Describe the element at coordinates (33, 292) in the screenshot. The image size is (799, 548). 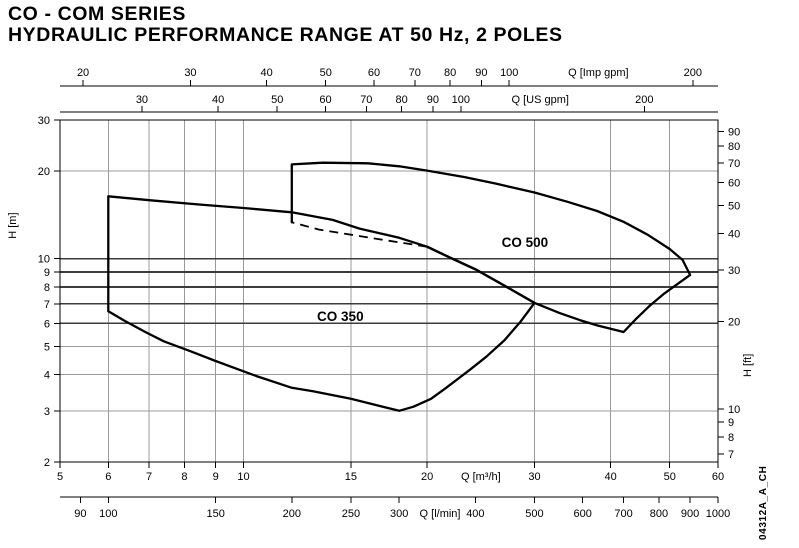
I see `y-axis-h_m: 2 3 4 5 6 7 8 910 20 30 H [m]` at that location.